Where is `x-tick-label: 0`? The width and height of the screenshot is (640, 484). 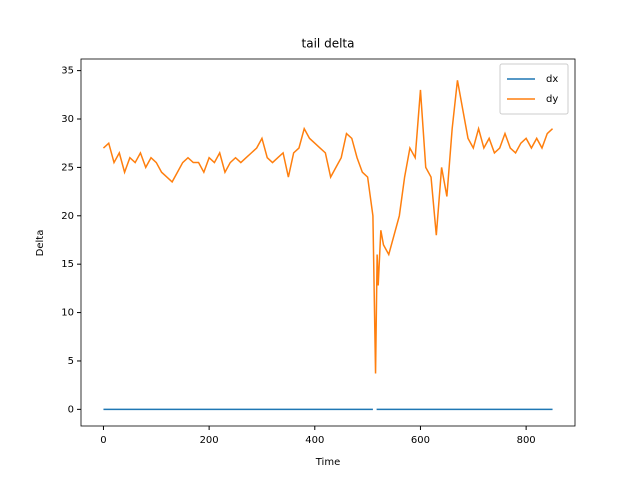 x-tick-label: 0 is located at coordinates (103, 440).